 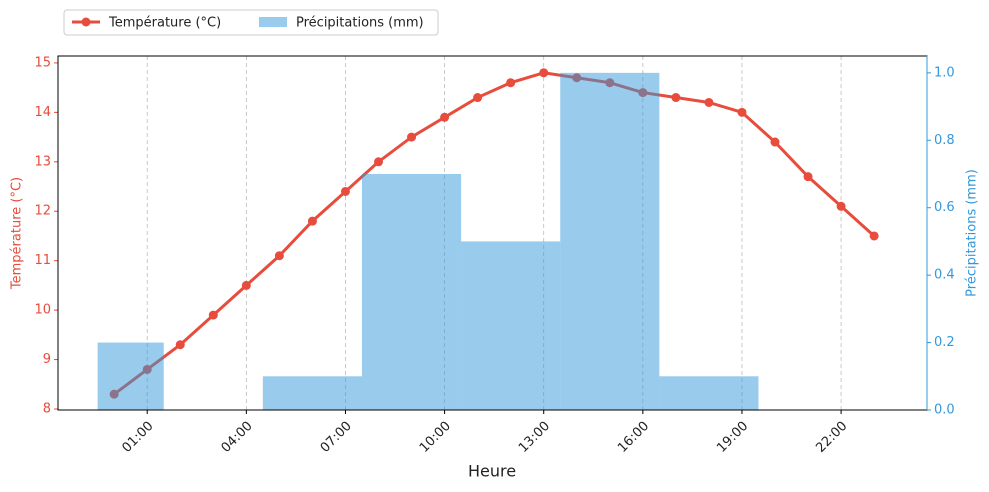 I want to click on y-tick-label: 9, so click(x=47, y=359).